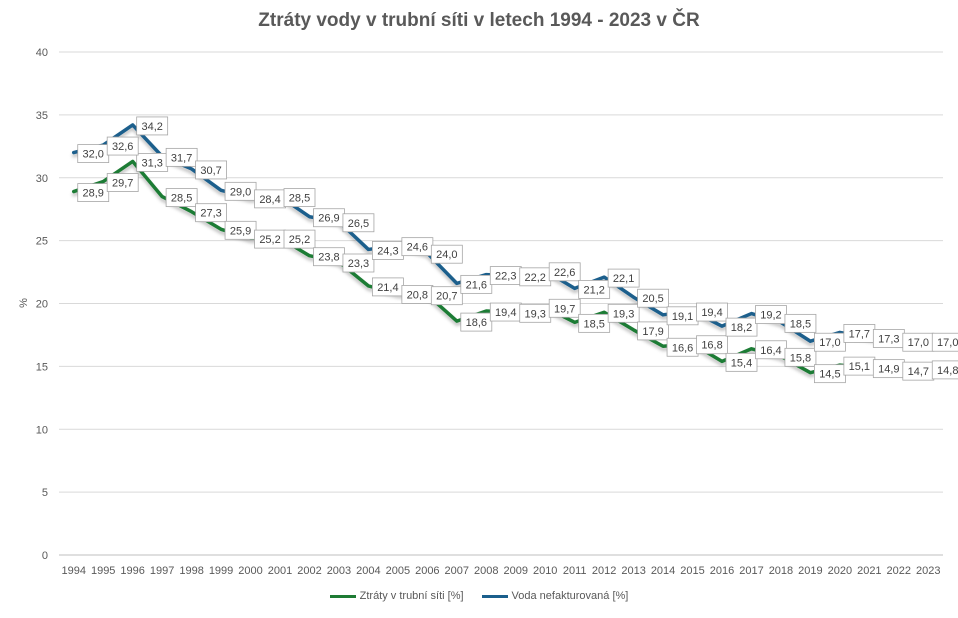 The height and width of the screenshot is (618, 958). Describe the element at coordinates (575, 571) in the screenshot. I see `x-tick-label: 2011` at that location.